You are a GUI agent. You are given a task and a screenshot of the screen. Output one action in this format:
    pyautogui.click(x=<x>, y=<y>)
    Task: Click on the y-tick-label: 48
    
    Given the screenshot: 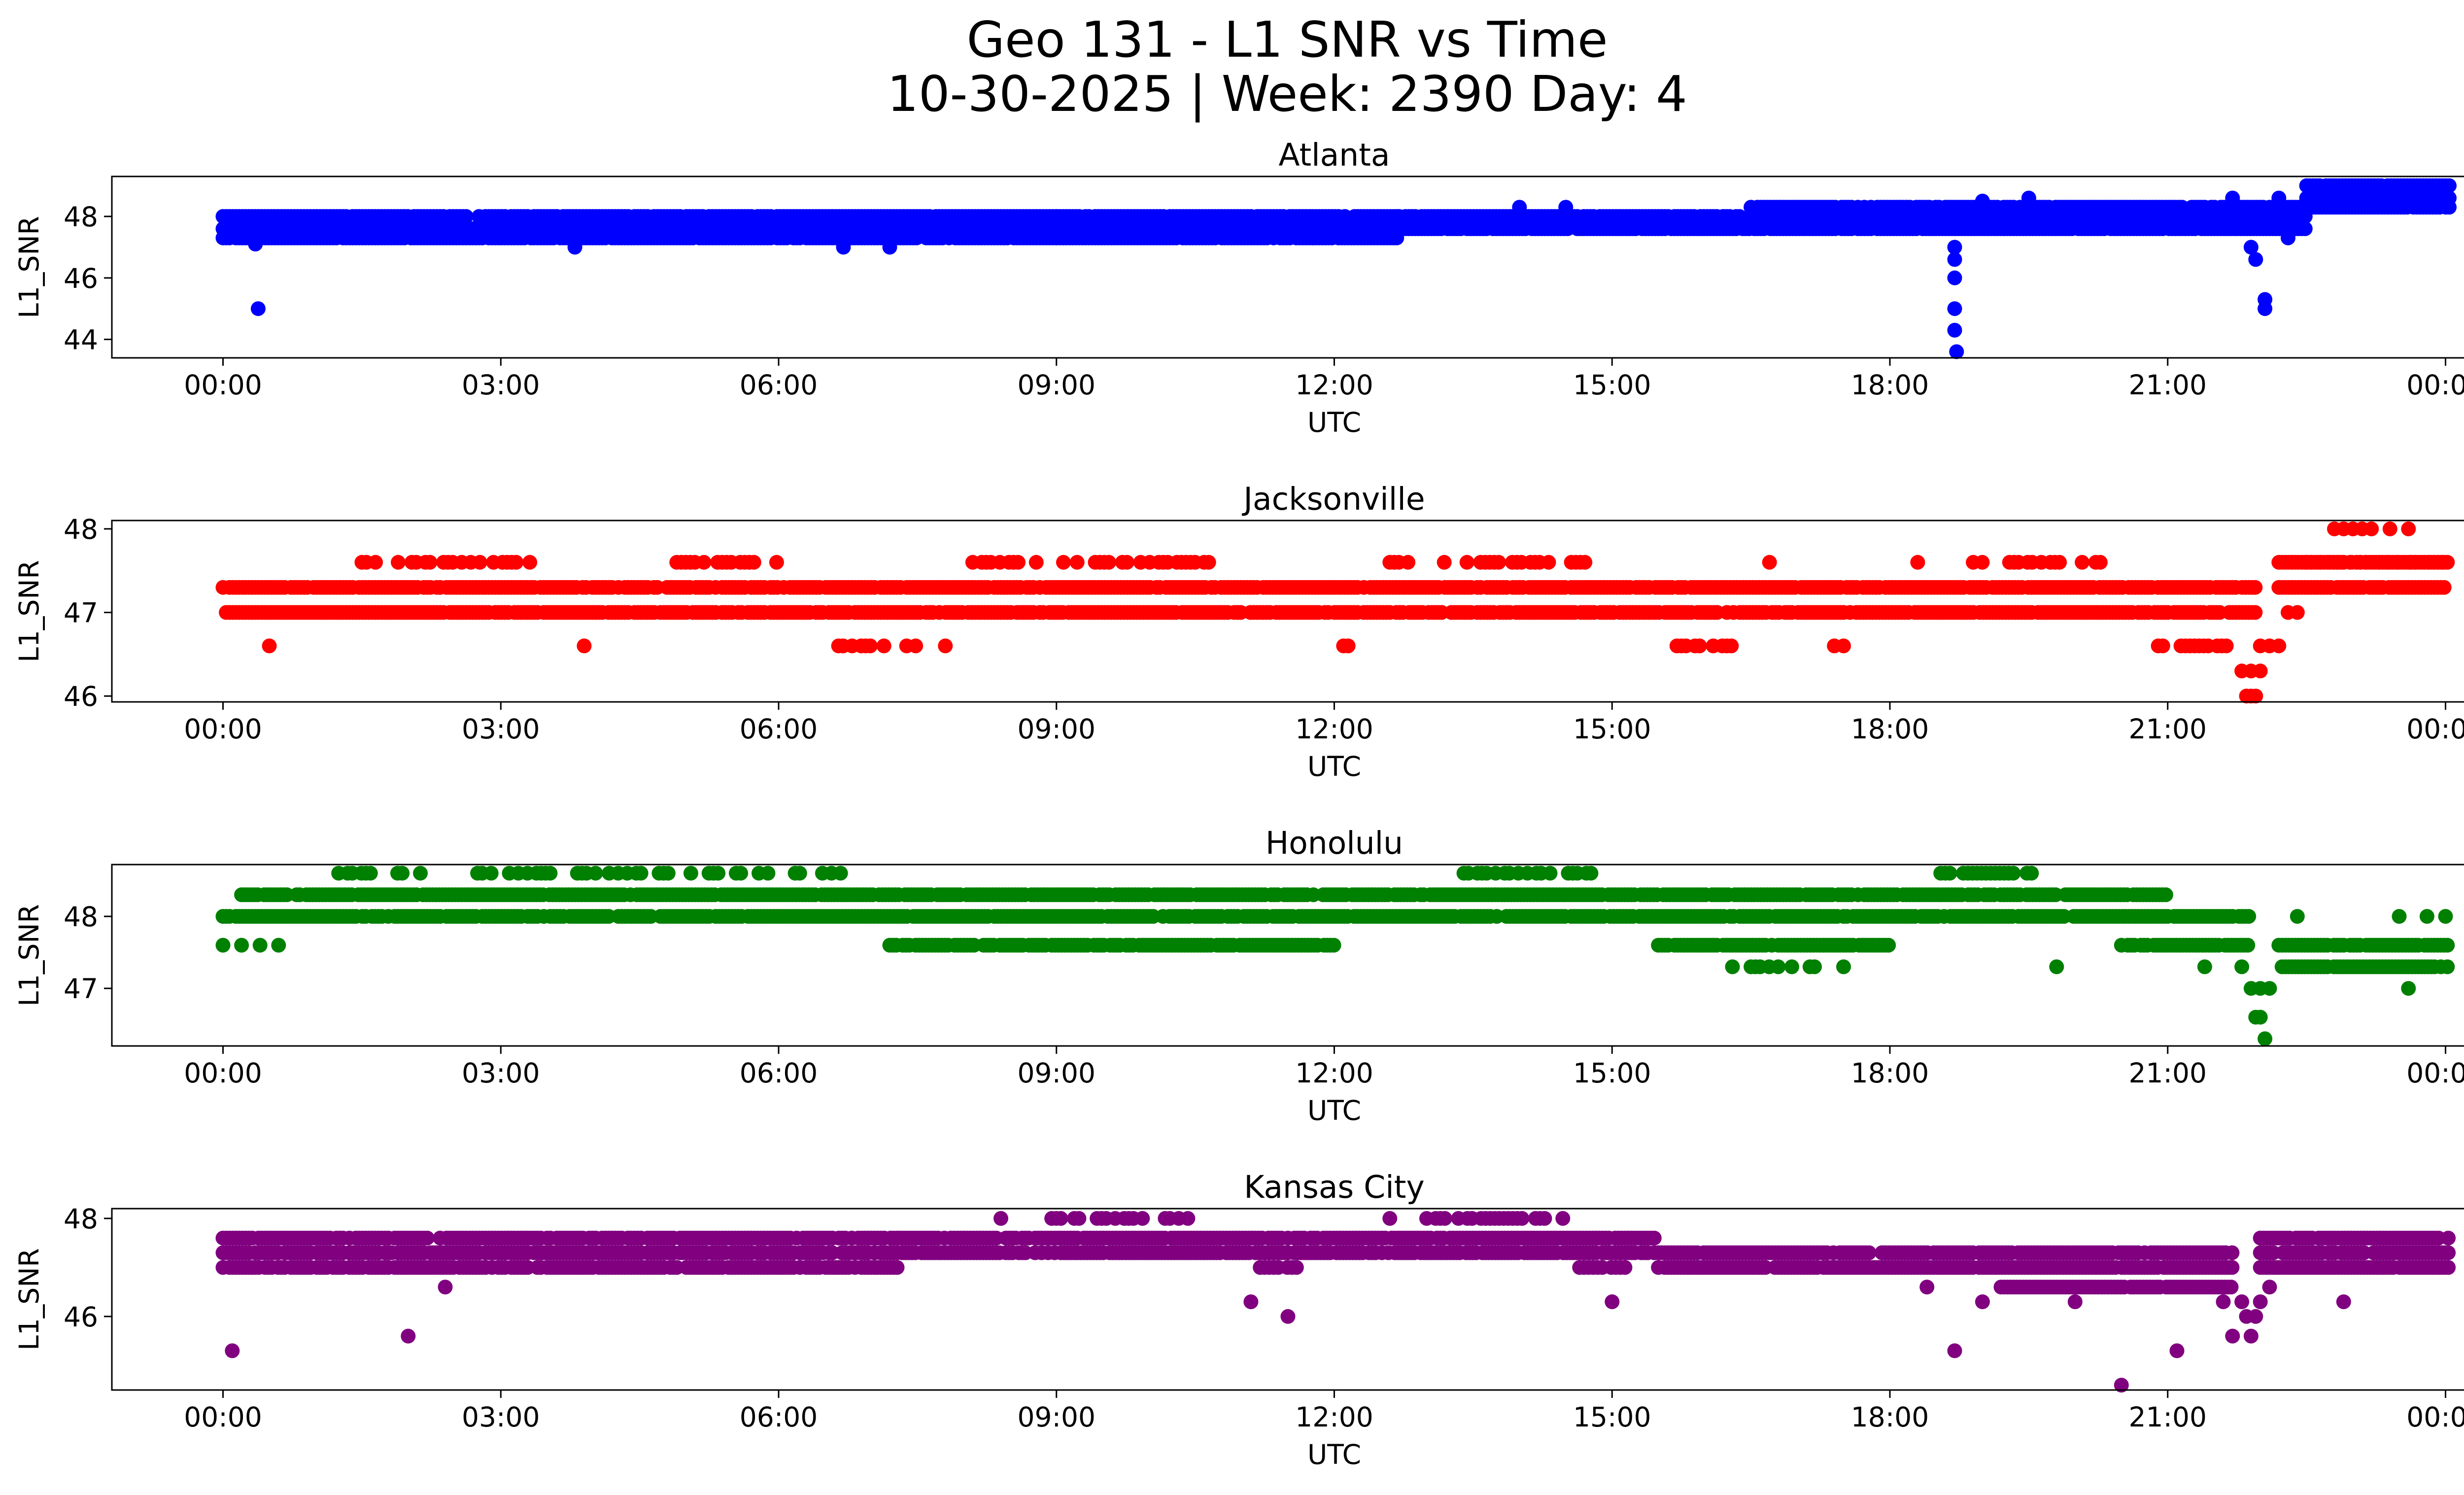 What is the action you would take?
    pyautogui.click(x=81, y=217)
    